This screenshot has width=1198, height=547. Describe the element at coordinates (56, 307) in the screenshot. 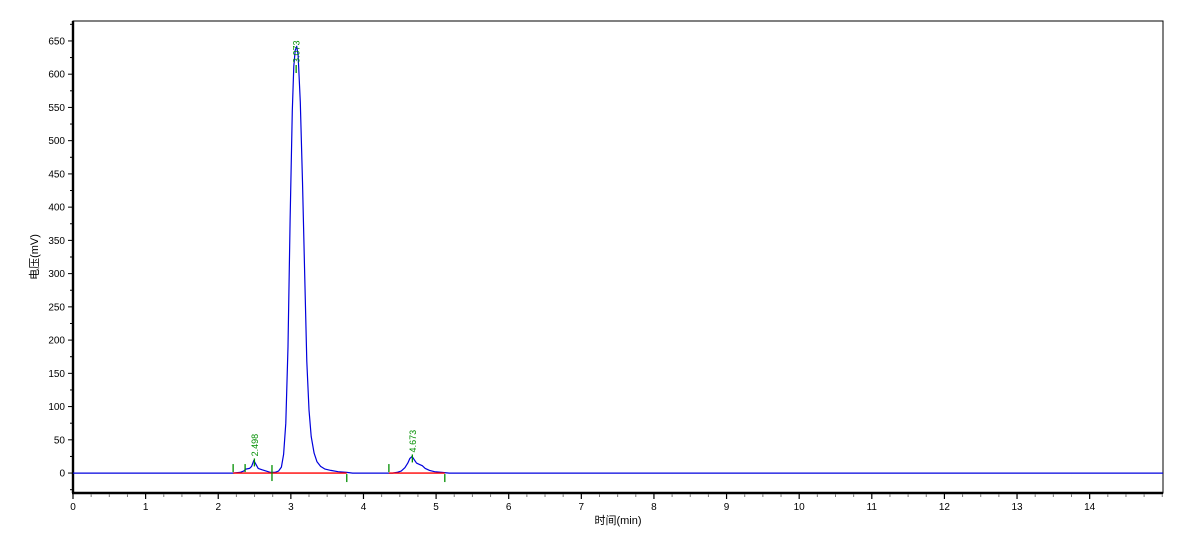

I see `y-tick-label: 250` at that location.